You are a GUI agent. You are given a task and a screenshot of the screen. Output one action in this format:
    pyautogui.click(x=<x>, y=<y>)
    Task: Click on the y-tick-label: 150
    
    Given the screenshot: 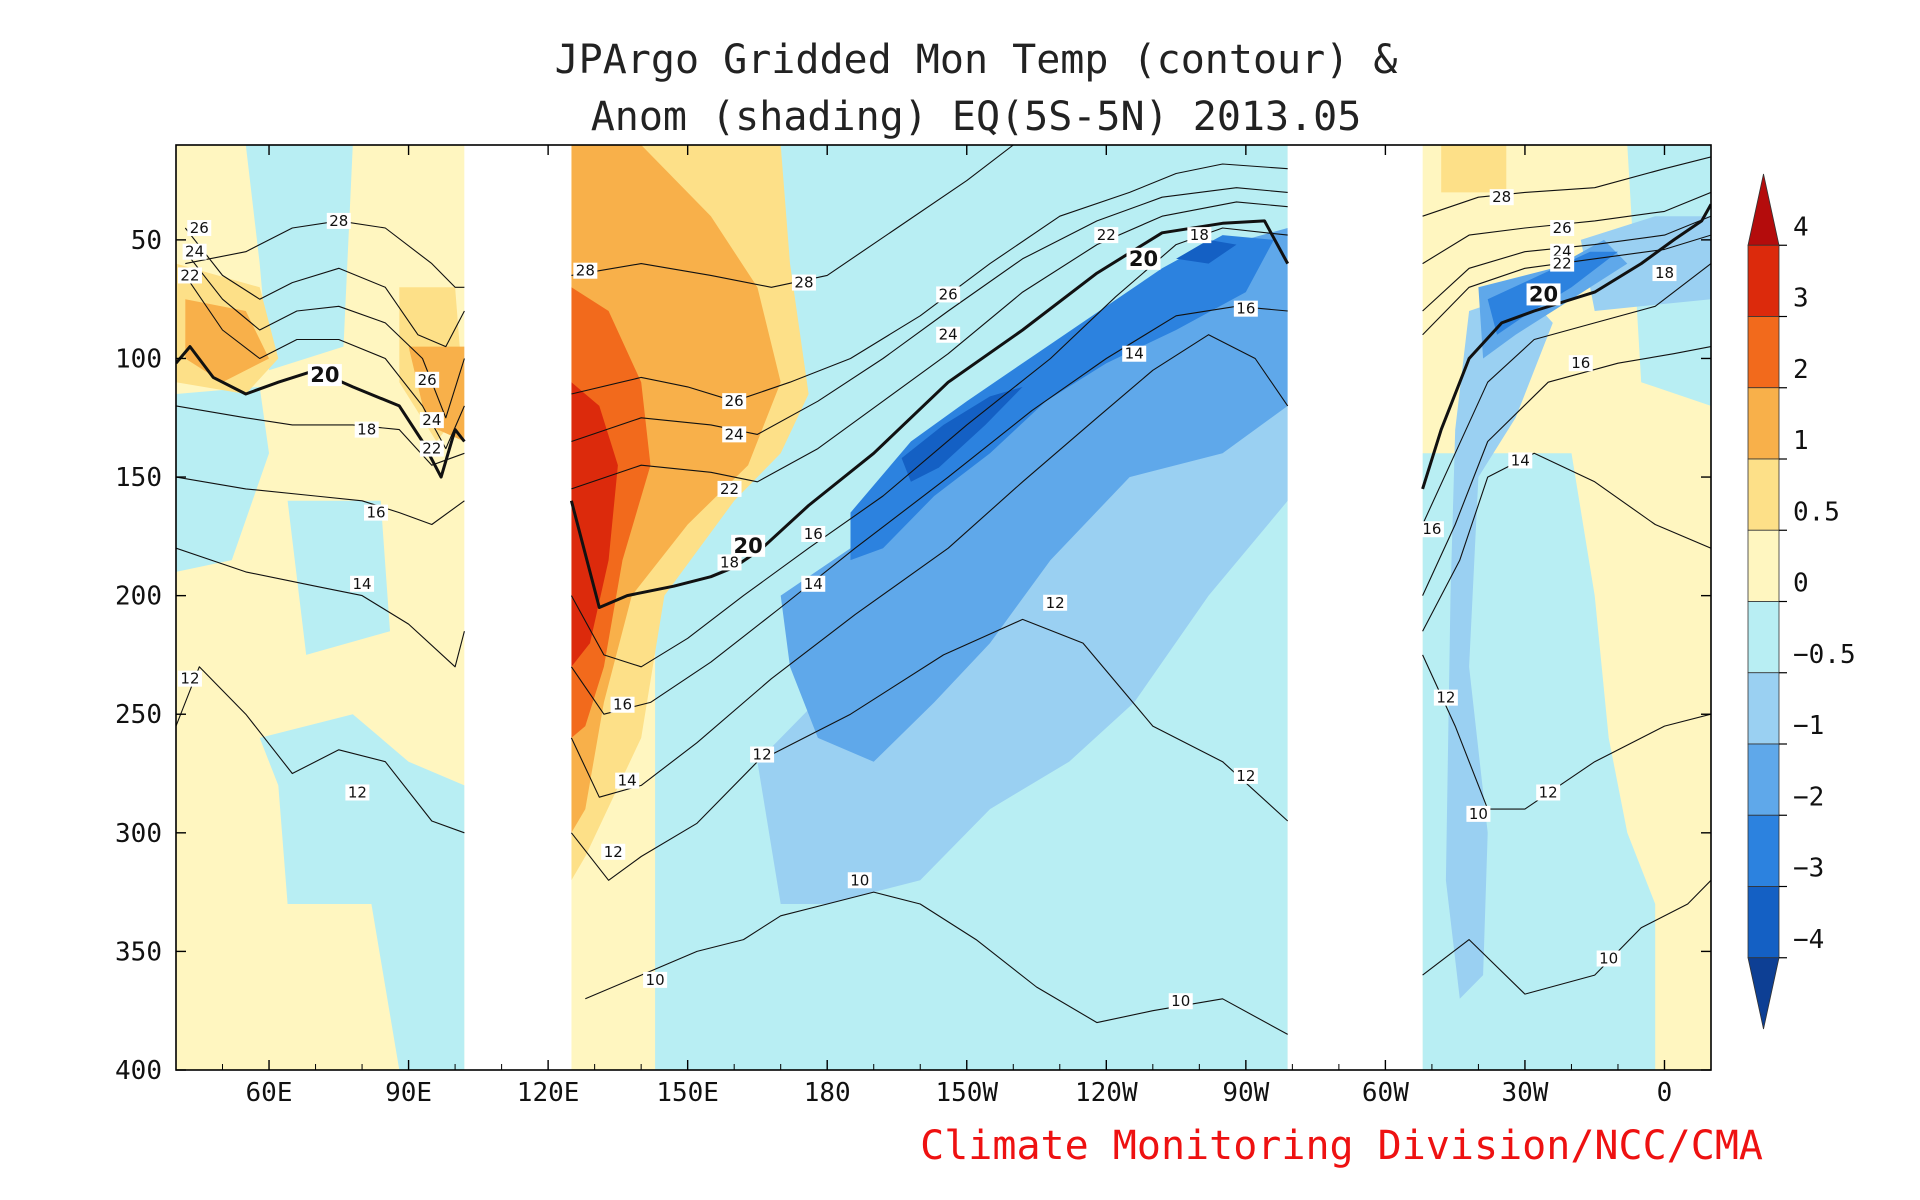 What is the action you would take?
    pyautogui.click(x=138, y=478)
    